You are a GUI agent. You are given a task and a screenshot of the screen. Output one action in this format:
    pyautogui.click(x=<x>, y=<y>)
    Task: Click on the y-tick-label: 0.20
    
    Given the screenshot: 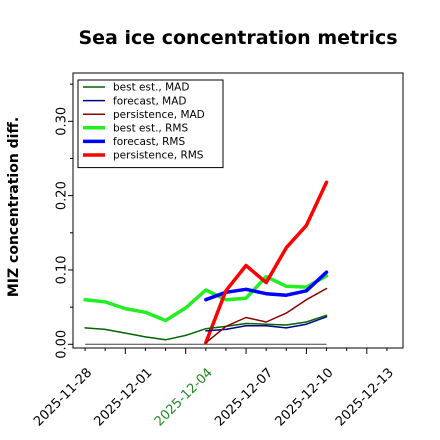 What is the action you would take?
    pyautogui.click(x=62, y=195)
    